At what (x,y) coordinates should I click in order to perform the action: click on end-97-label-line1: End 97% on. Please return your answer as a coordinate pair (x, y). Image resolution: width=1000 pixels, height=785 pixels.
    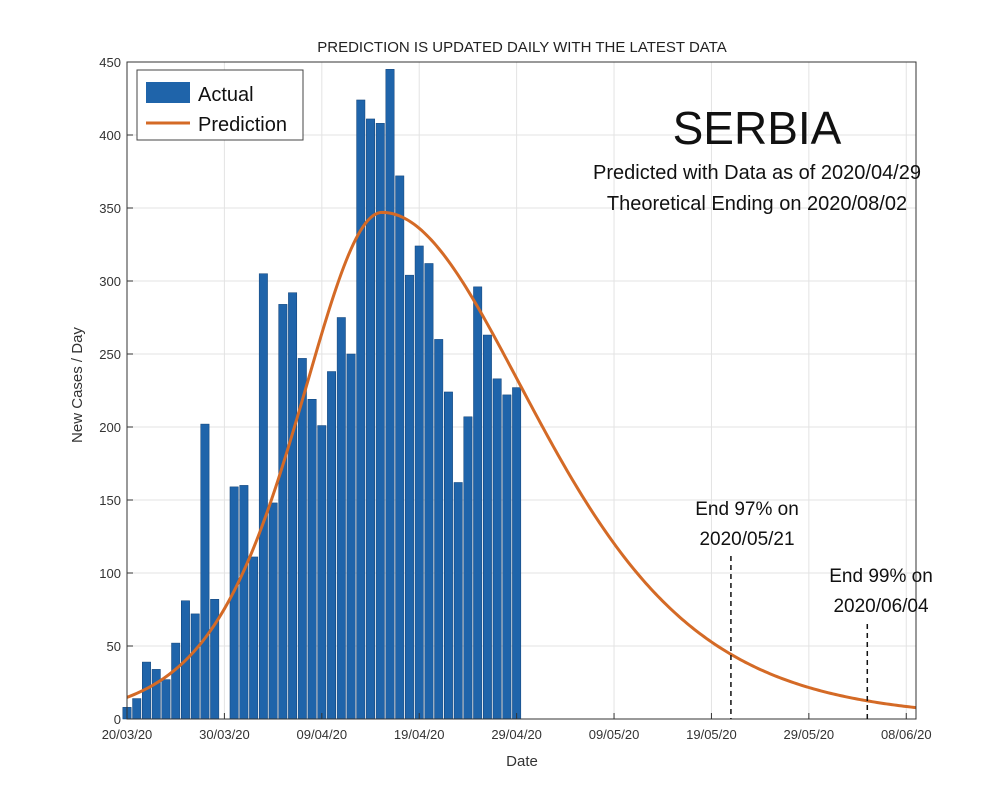
    Looking at the image, I should click on (747, 509).